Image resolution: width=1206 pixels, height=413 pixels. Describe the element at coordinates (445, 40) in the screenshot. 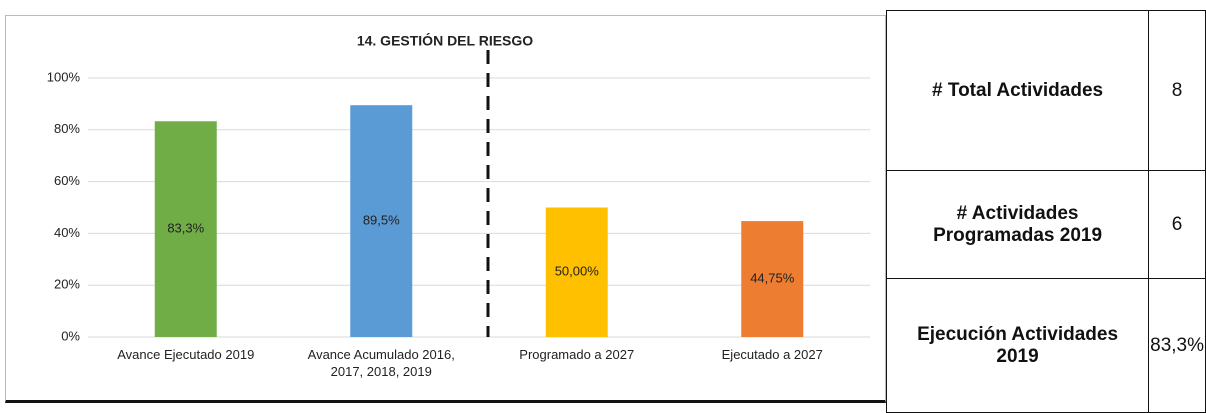

I see `chart-title: 14. GESTIÓN DEL RIESGO` at that location.